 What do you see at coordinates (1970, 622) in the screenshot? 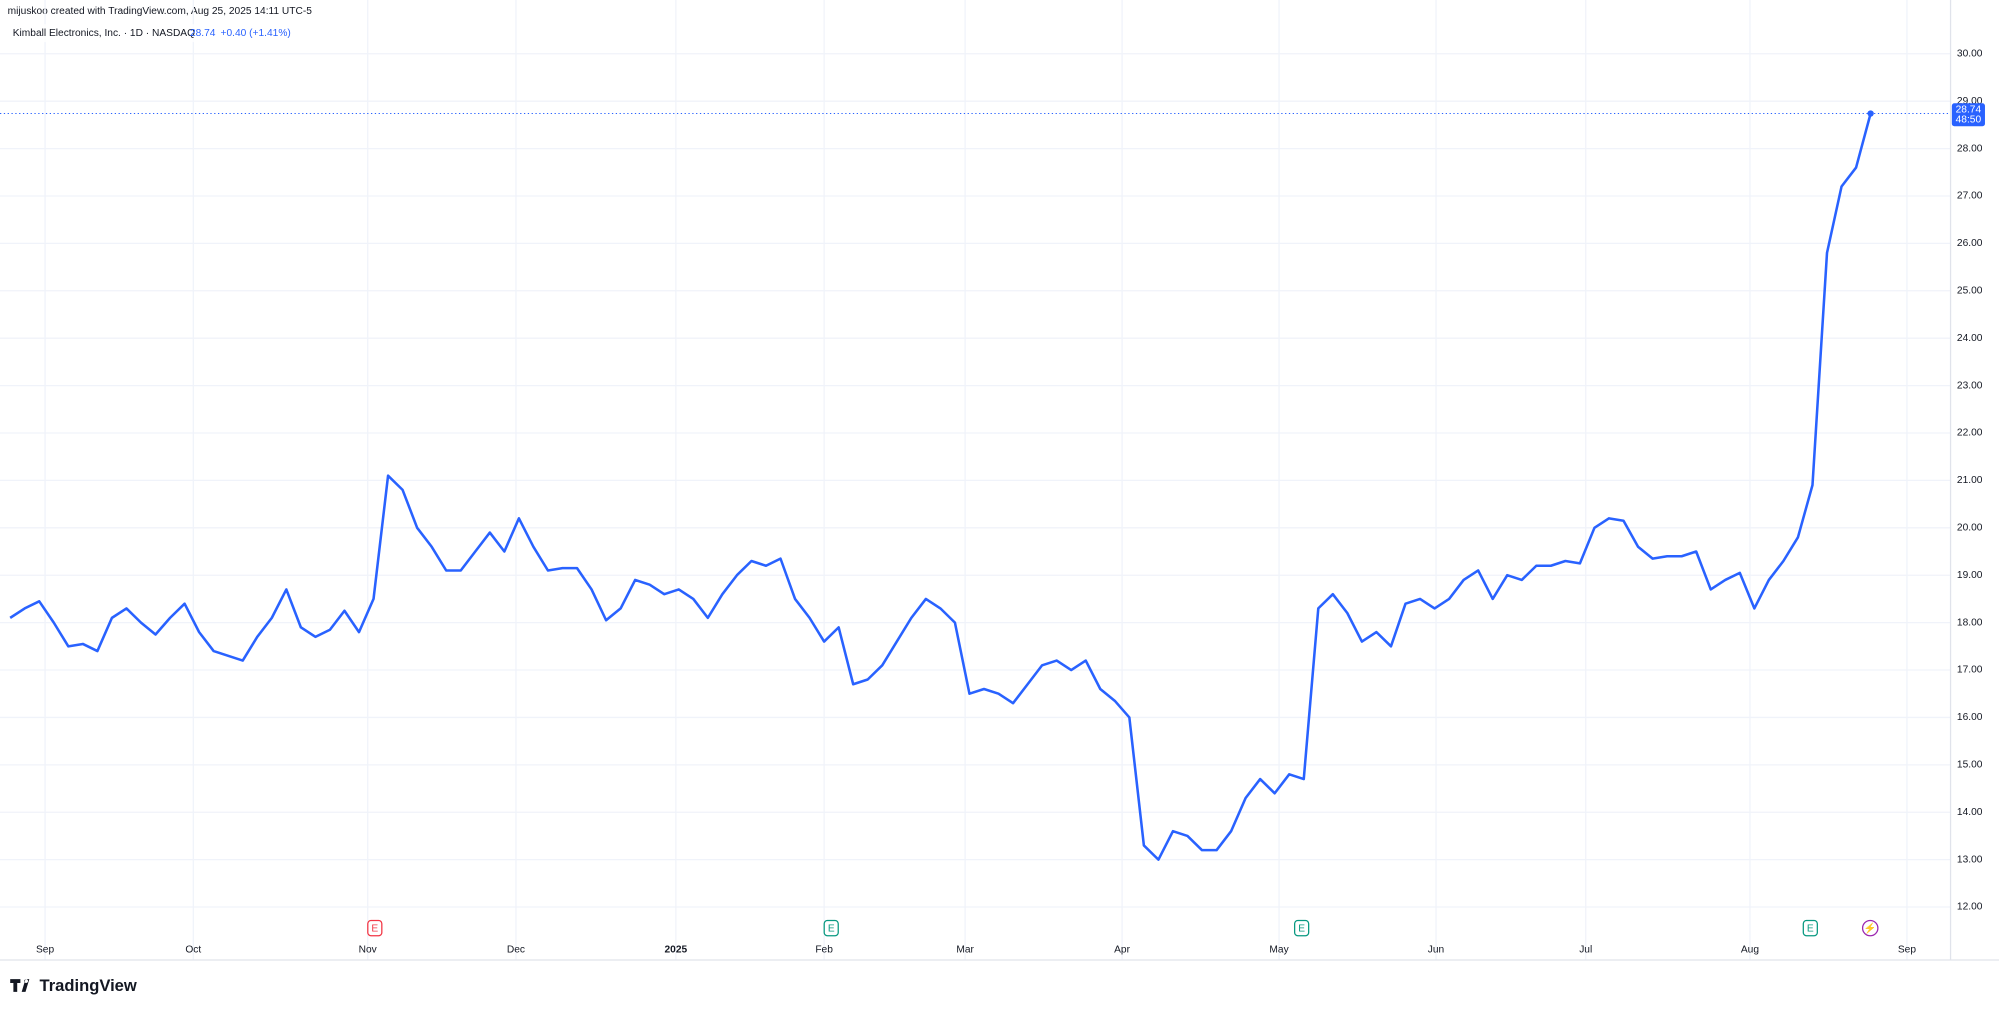
I see `y-tick-label: 18.00` at bounding box center [1970, 622].